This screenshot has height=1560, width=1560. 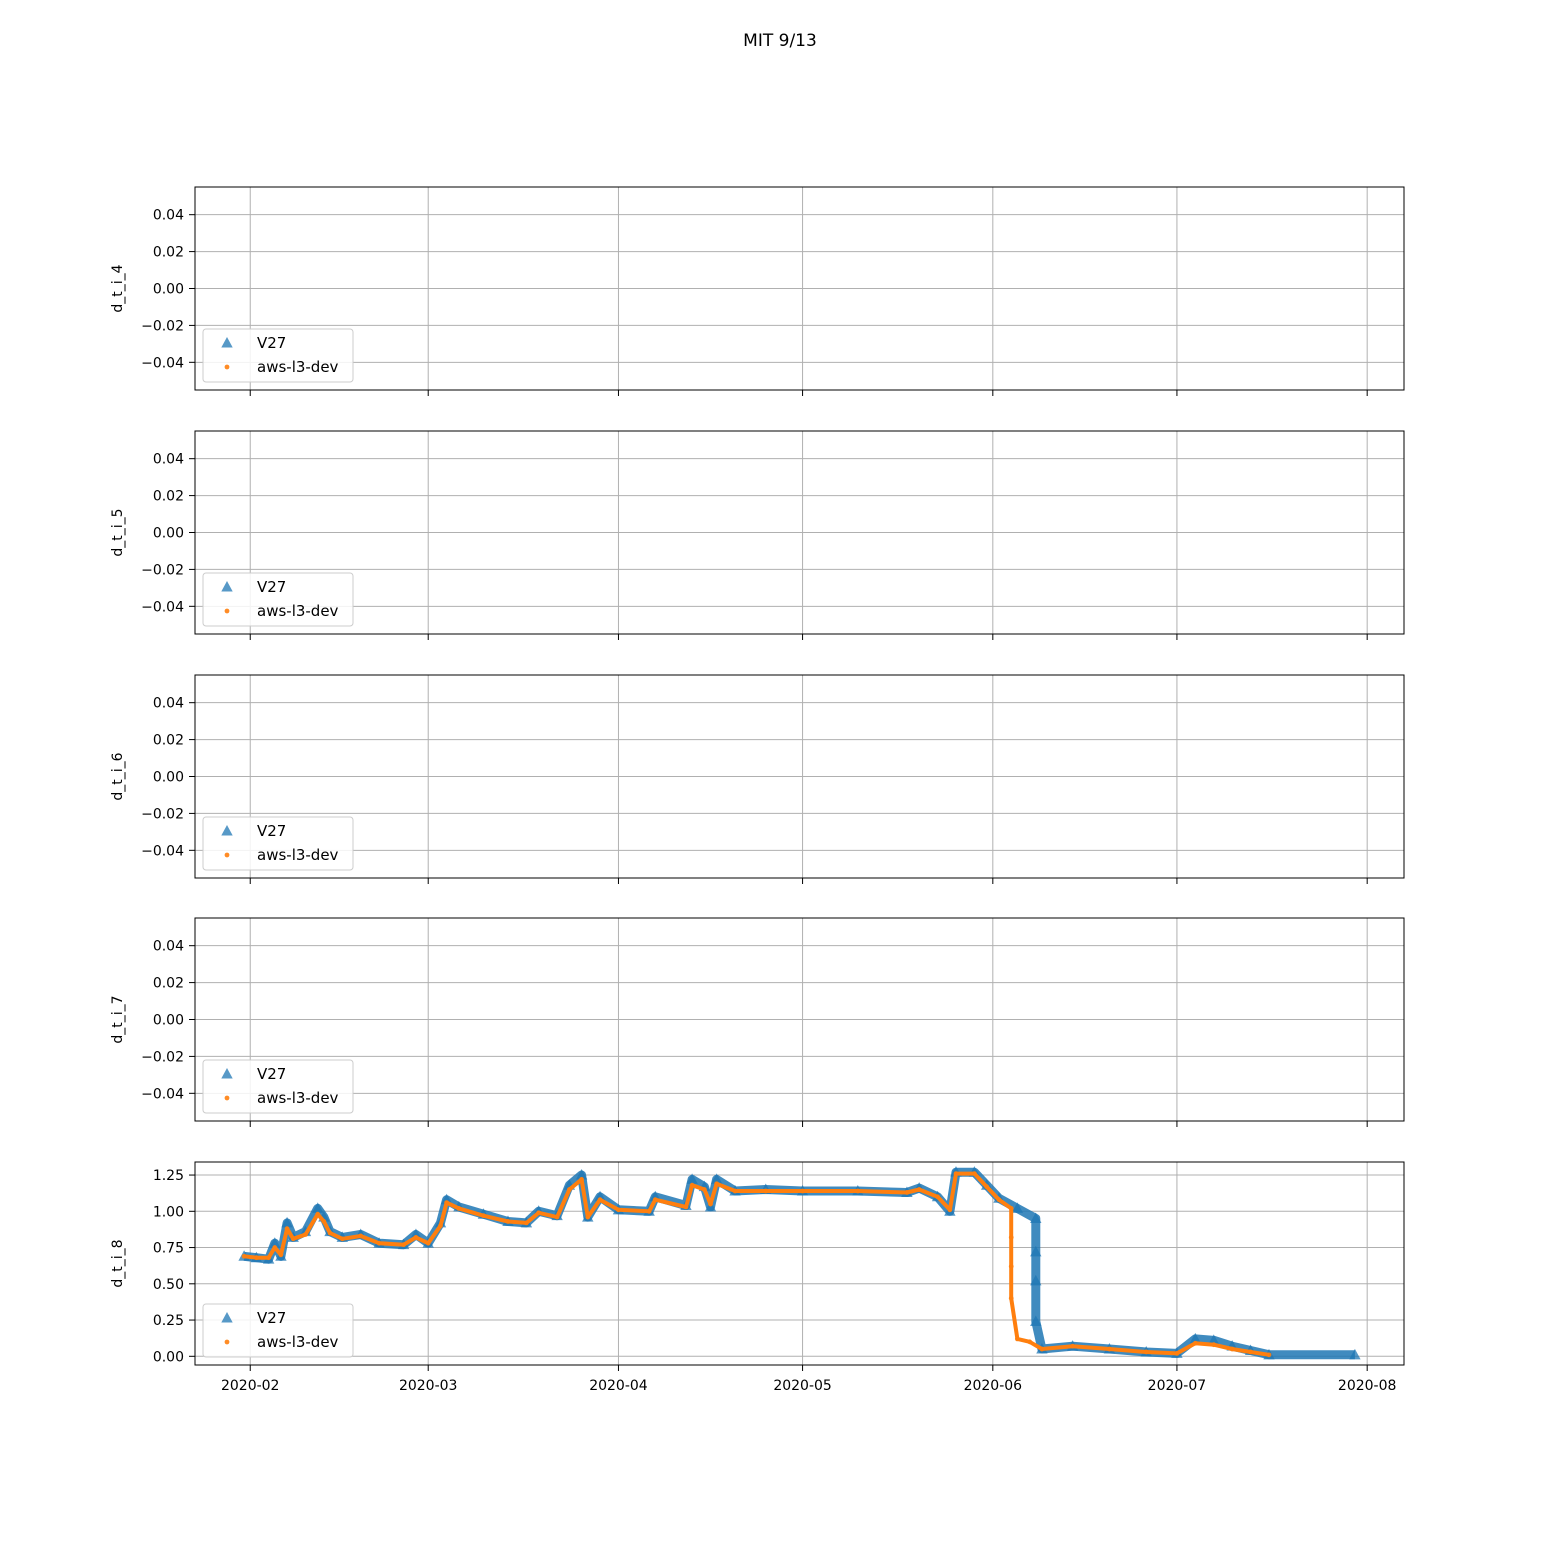 What do you see at coordinates (780, 41) in the screenshot?
I see `figure-suptitle: MIT 9/13` at bounding box center [780, 41].